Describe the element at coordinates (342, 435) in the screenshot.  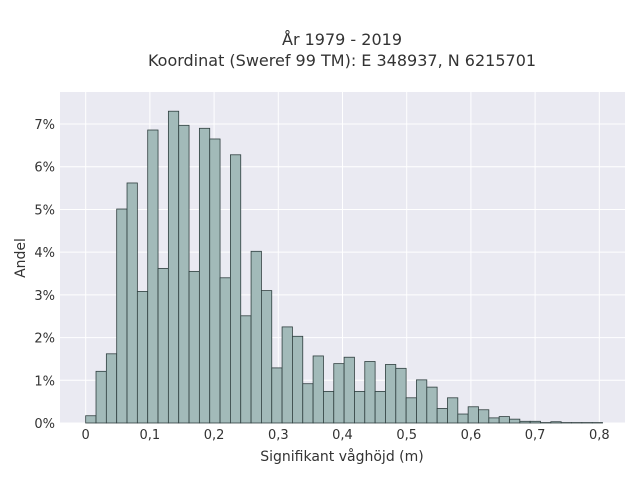
I see `x-tick-label: 0,4` at that location.